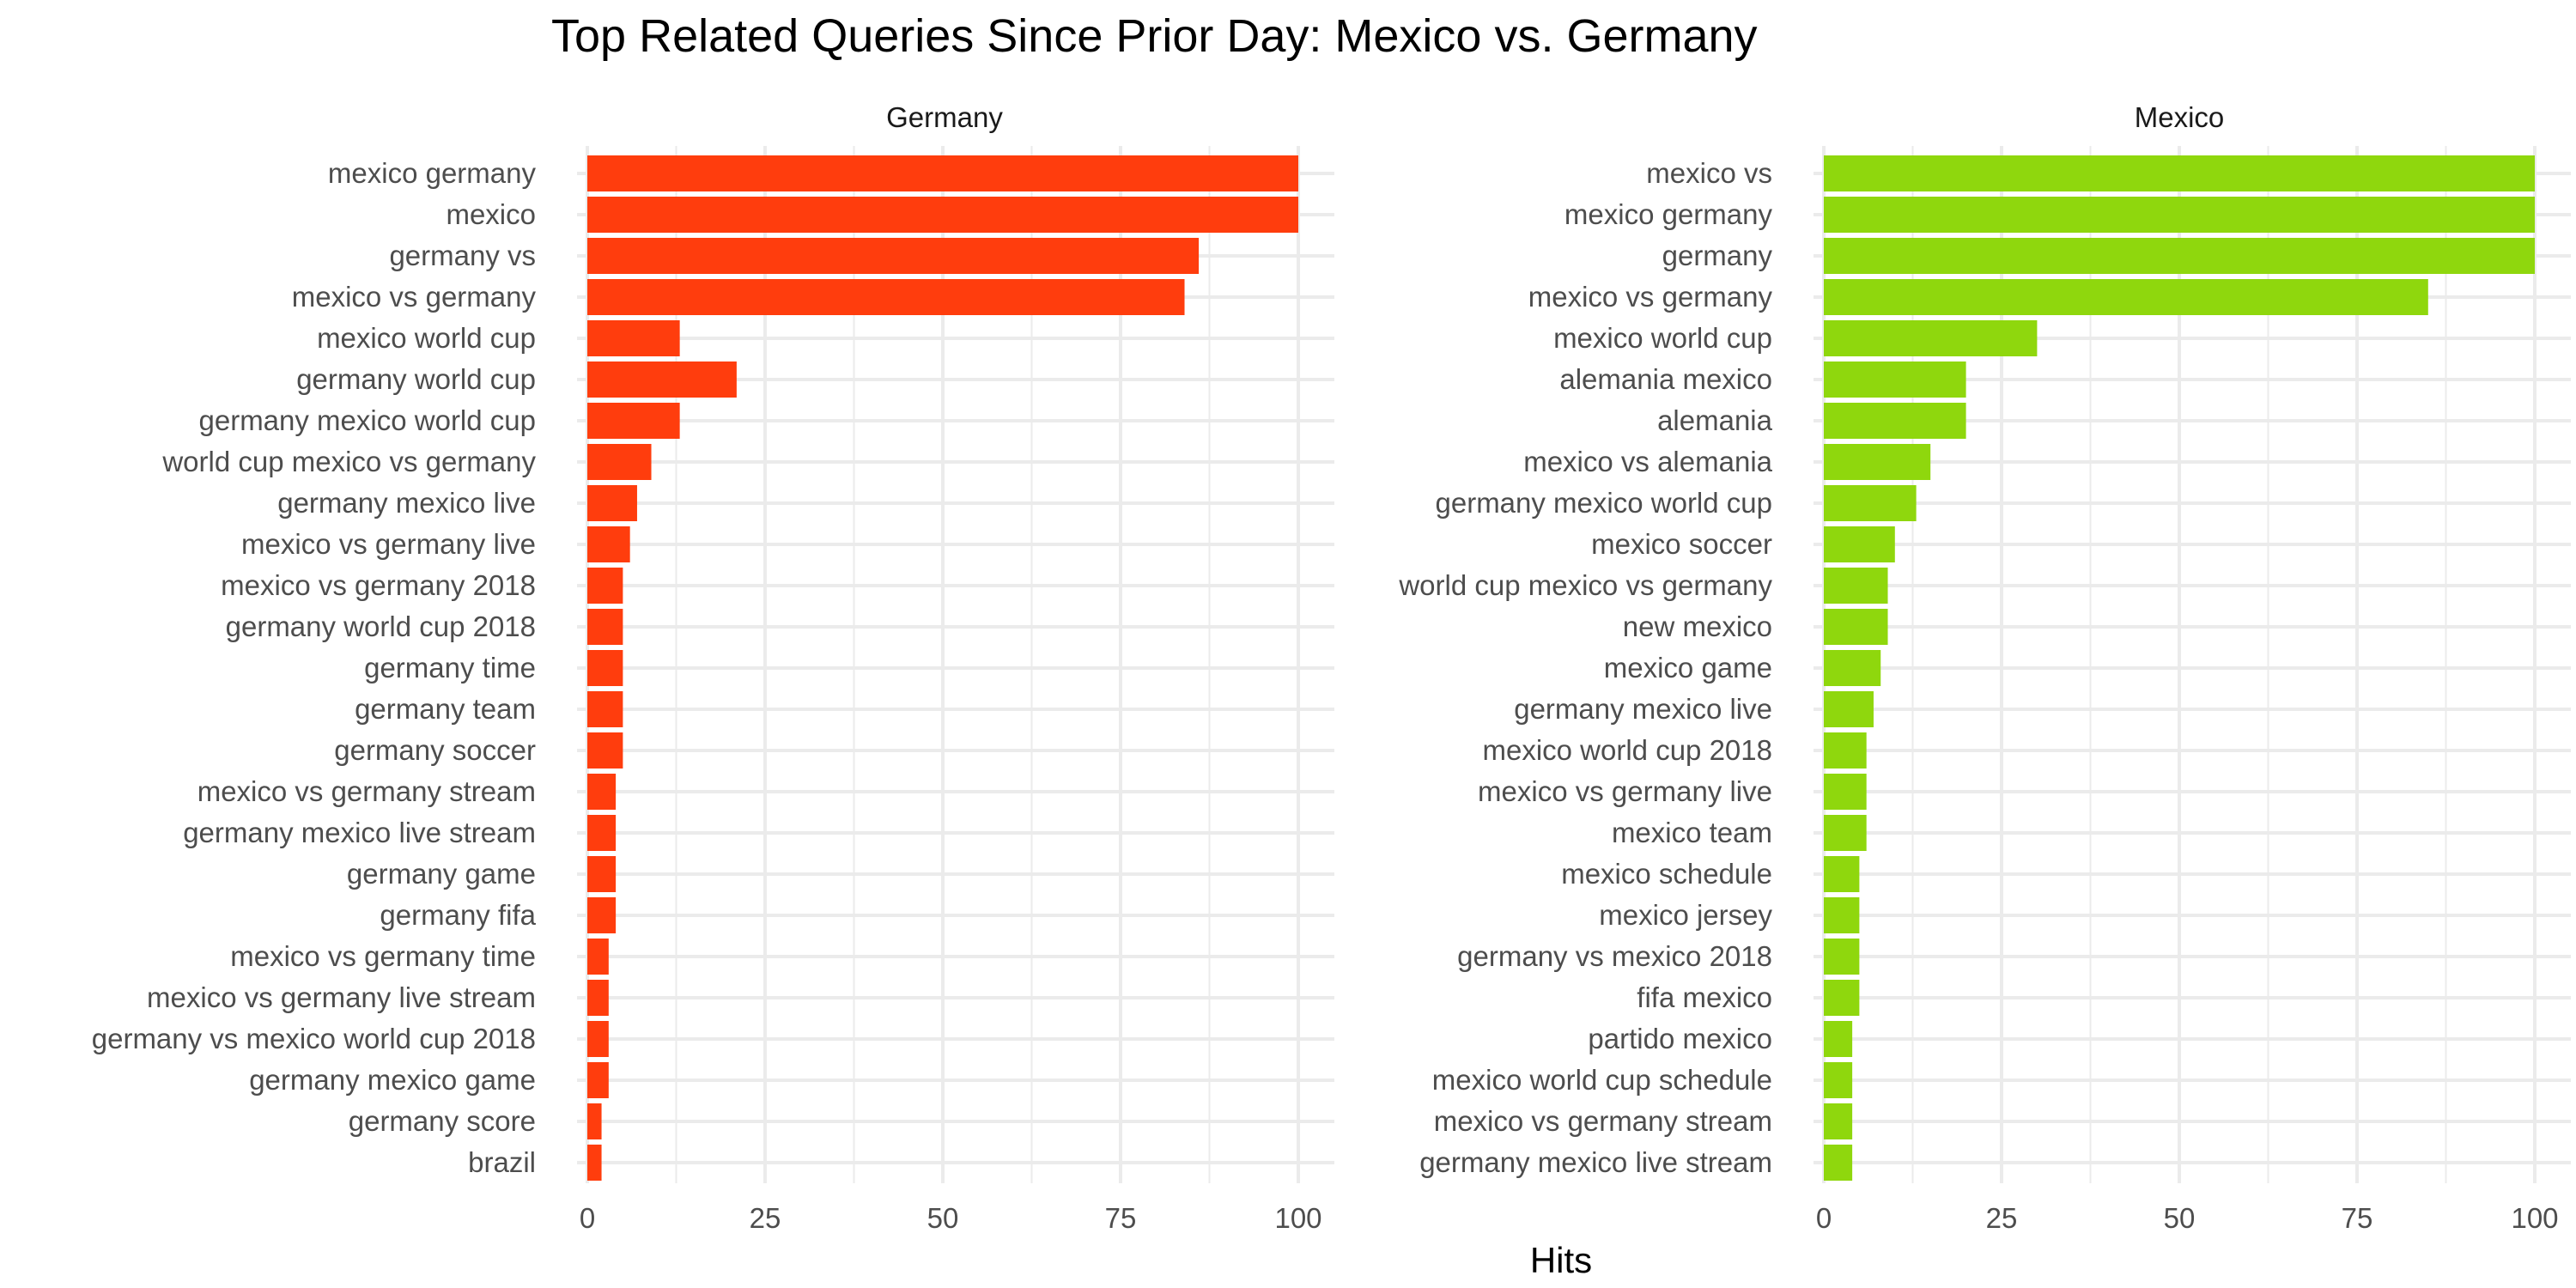  What do you see at coordinates (1682, 544) in the screenshot?
I see `category-label: mexico soccer` at bounding box center [1682, 544].